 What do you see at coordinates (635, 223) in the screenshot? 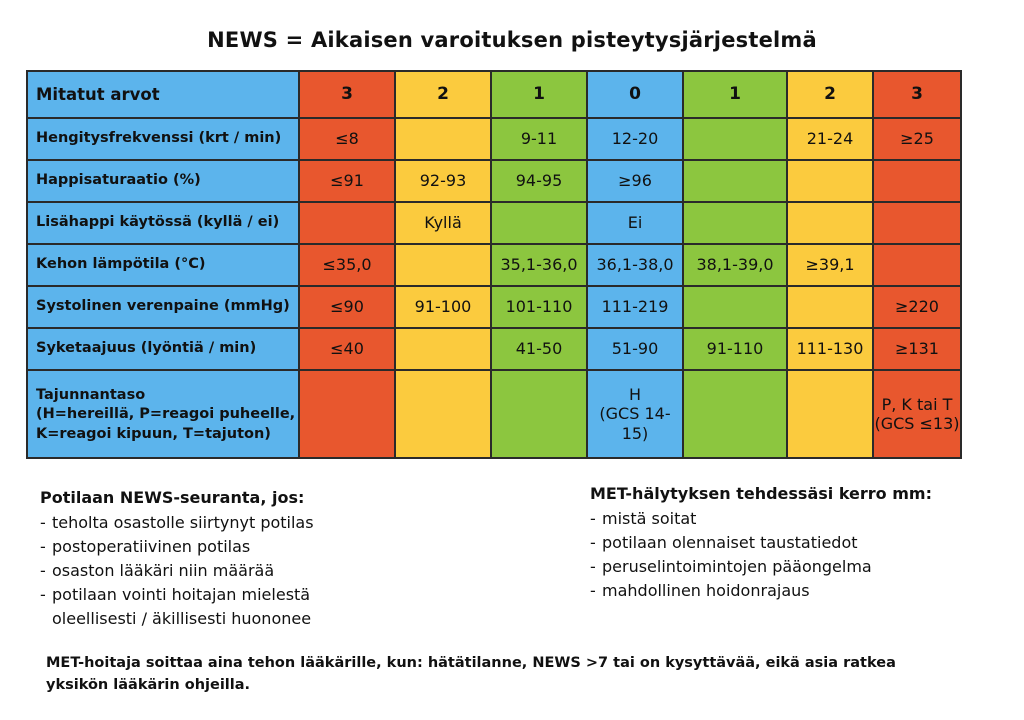
I see `table-cell: Ei` at bounding box center [635, 223].